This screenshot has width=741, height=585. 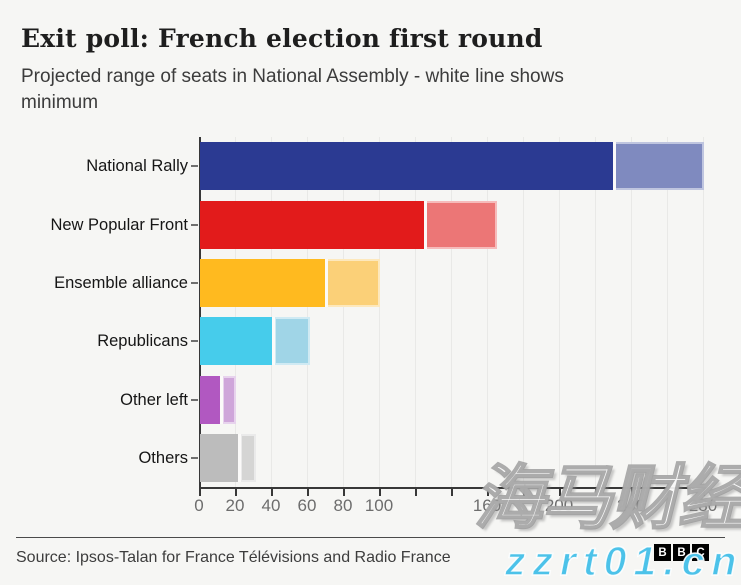 I want to click on watermark-url: zzrt01.cn, so click(x=622, y=561).